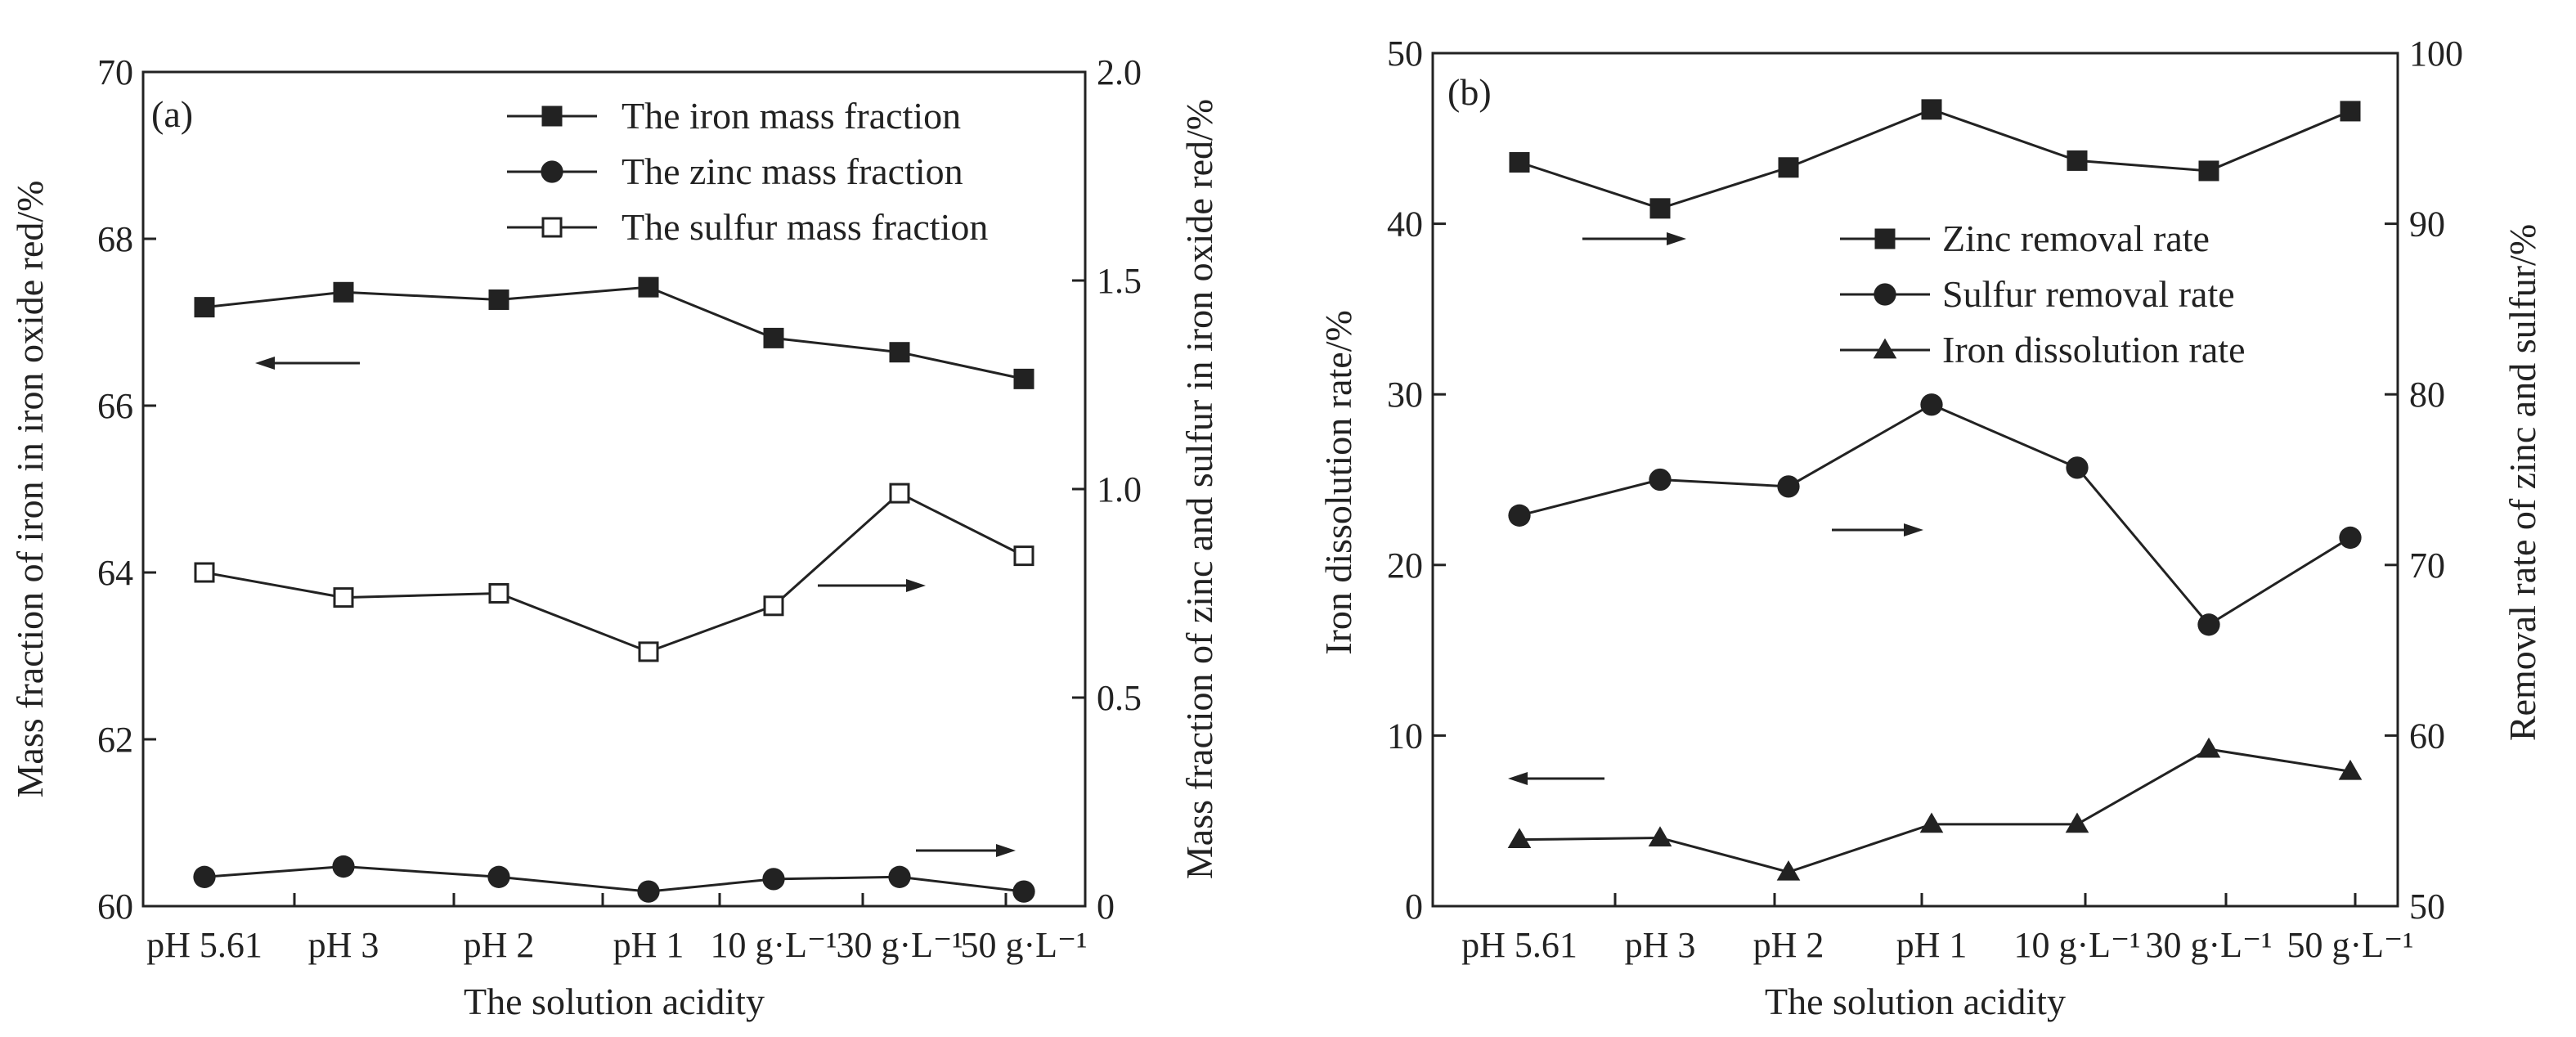  I want to click on left-axis-tick-label: 62, so click(115, 740).